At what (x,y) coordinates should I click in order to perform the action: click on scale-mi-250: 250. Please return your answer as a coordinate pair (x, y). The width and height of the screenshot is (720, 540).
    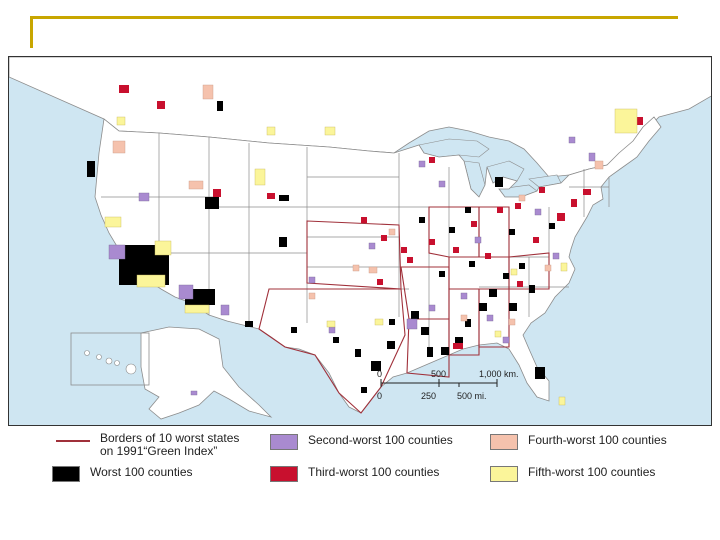
    Looking at the image, I should click on (428, 396).